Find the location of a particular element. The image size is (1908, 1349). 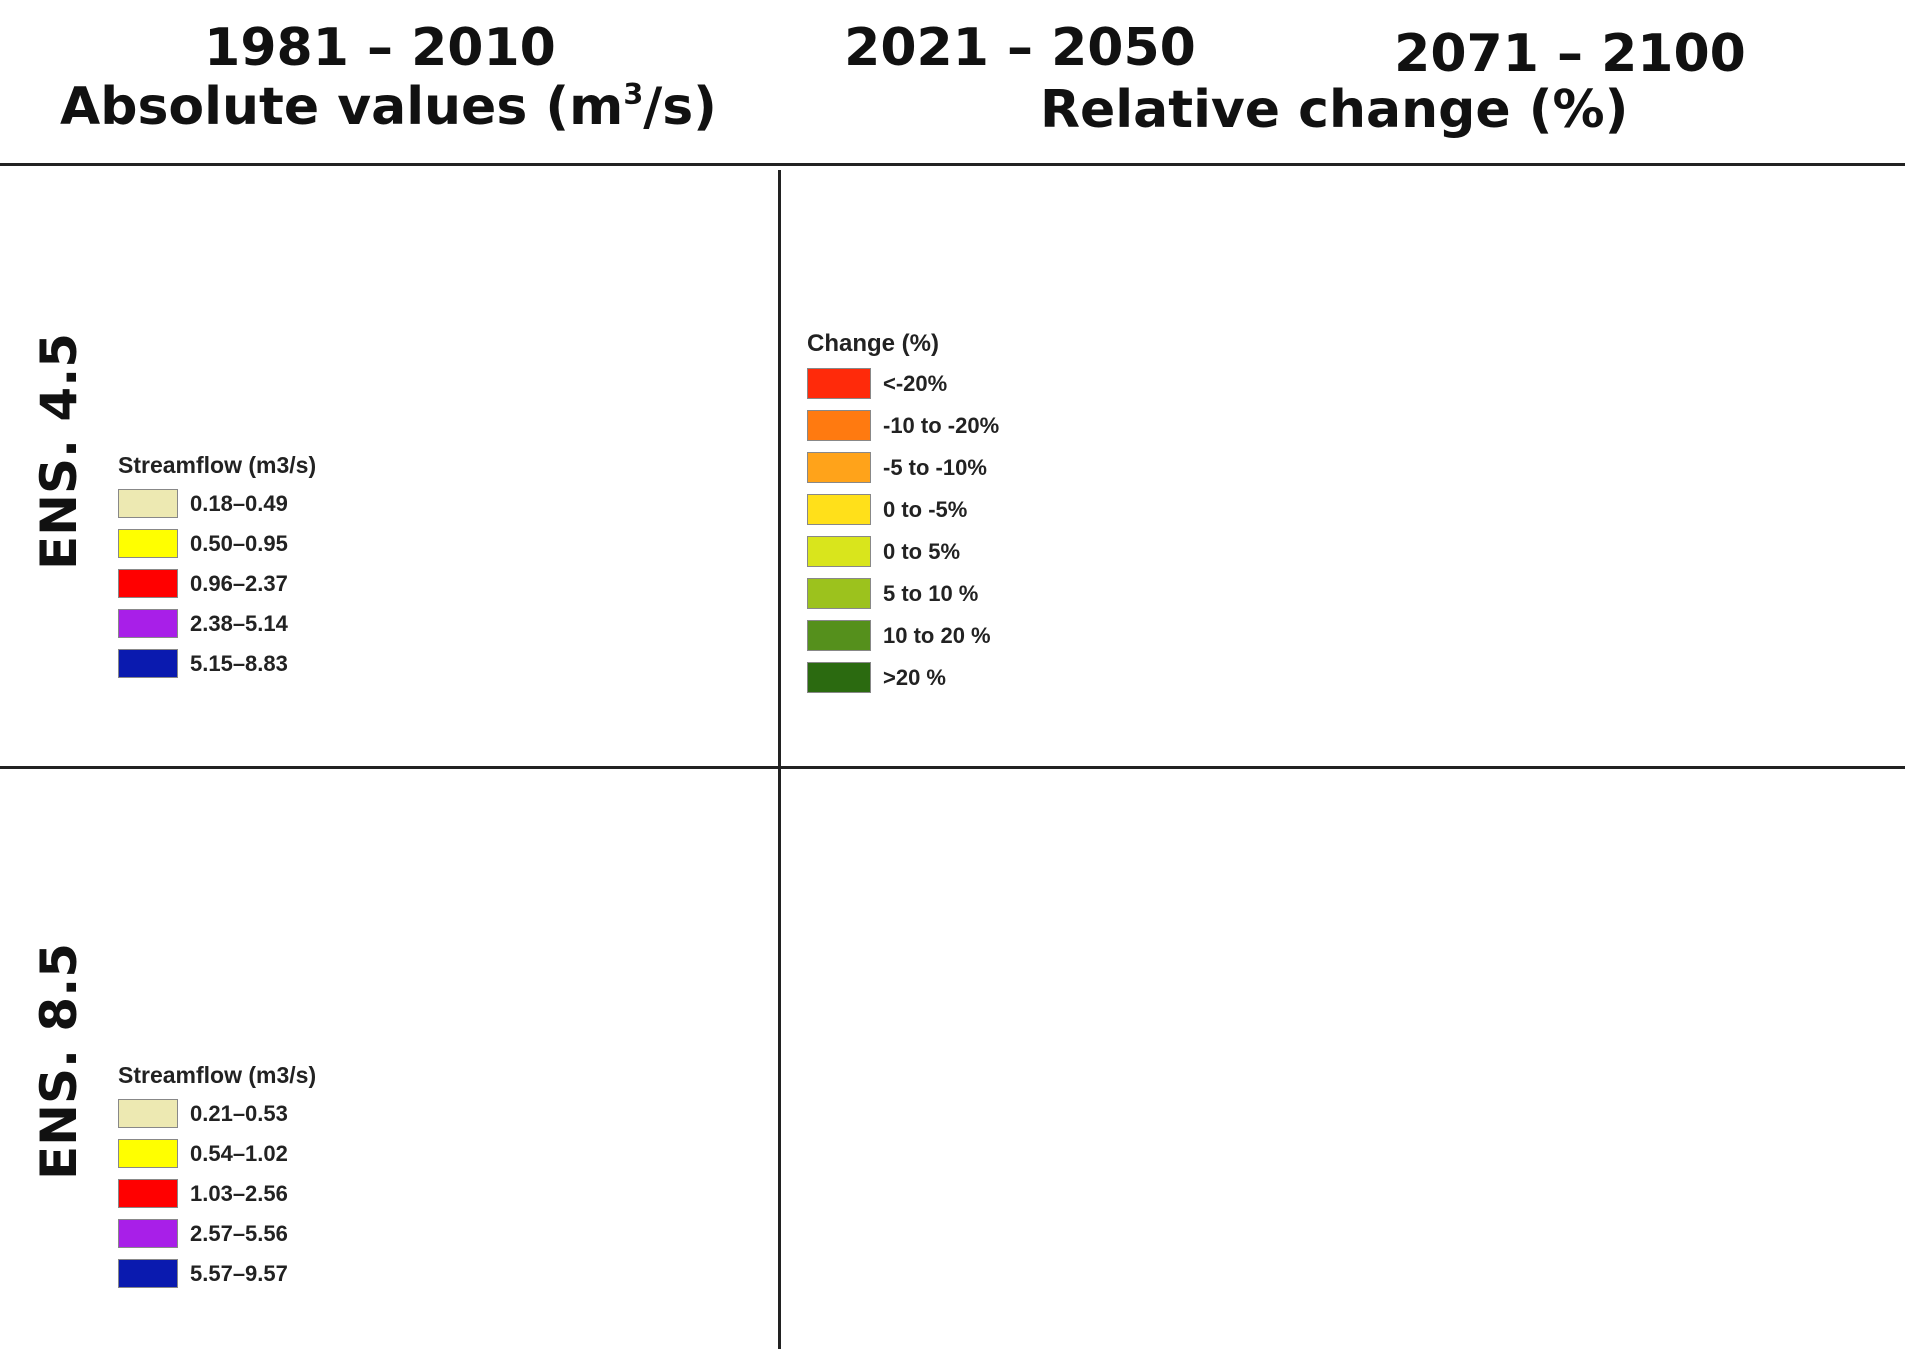

legend-item: 5 to 10 % is located at coordinates (903, 593).